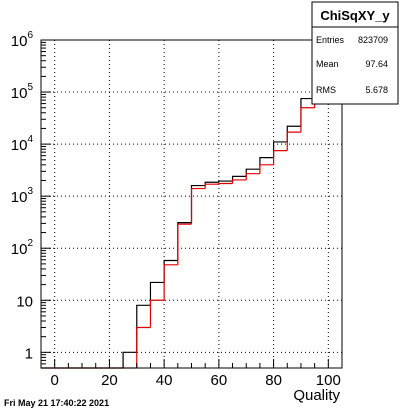 The width and height of the screenshot is (400, 410). I want to click on y-tick-exponent: 2, so click(30, 243).